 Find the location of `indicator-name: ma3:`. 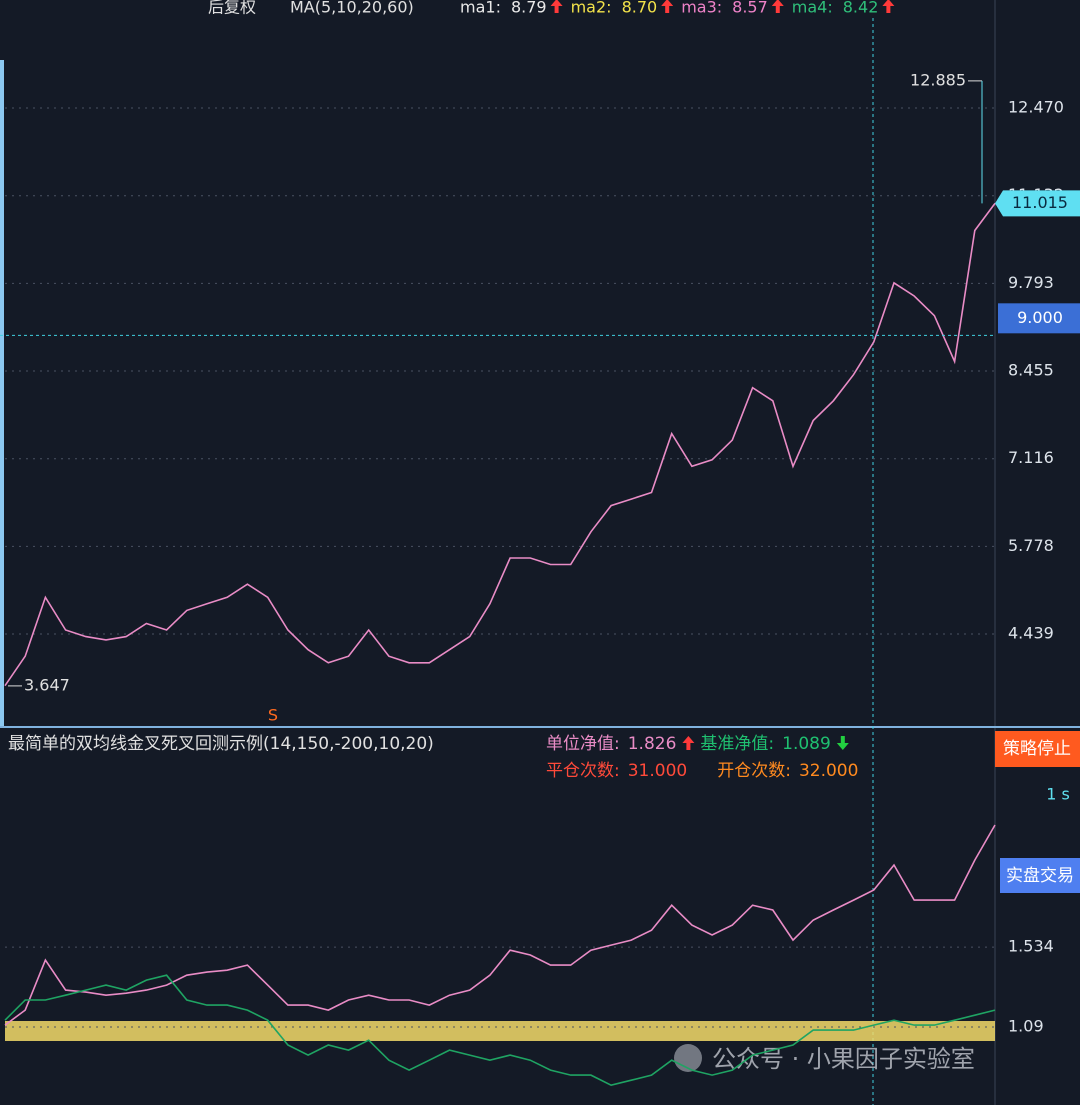

indicator-name: ma3: is located at coordinates (701, 8).